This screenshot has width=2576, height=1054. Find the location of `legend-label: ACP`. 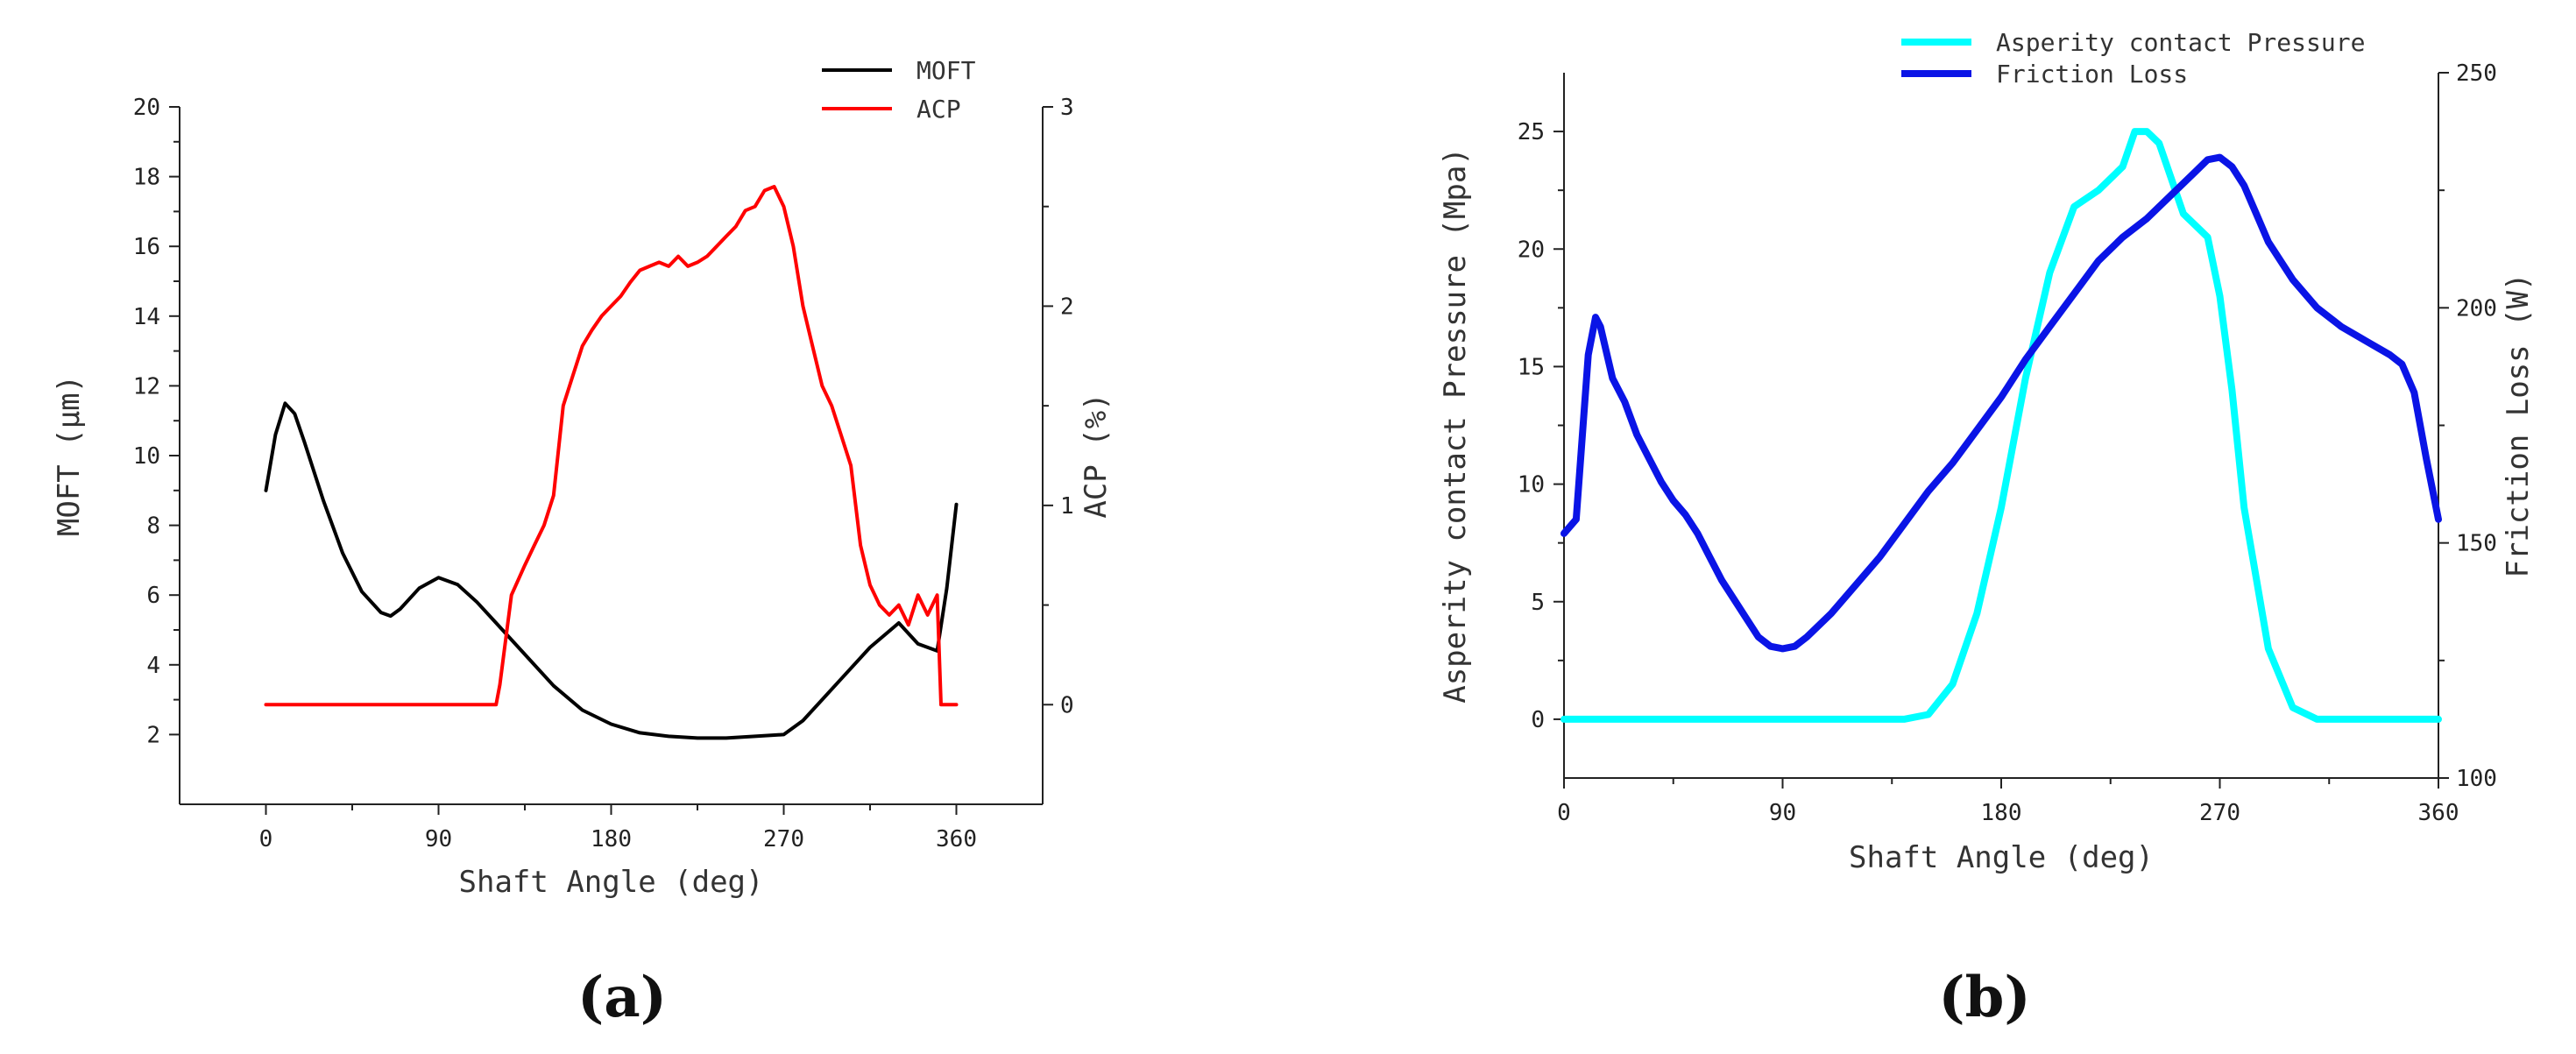

legend-label: ACP is located at coordinates (938, 109).